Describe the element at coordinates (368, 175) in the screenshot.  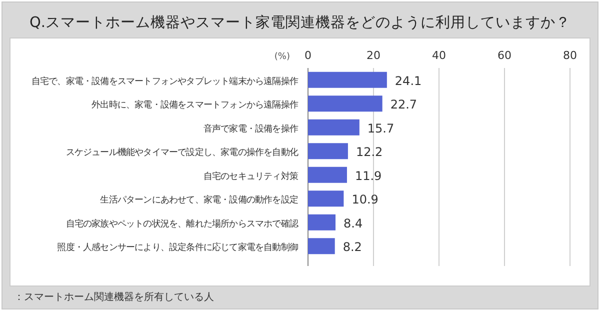
I see `data-label: 11.9` at that location.